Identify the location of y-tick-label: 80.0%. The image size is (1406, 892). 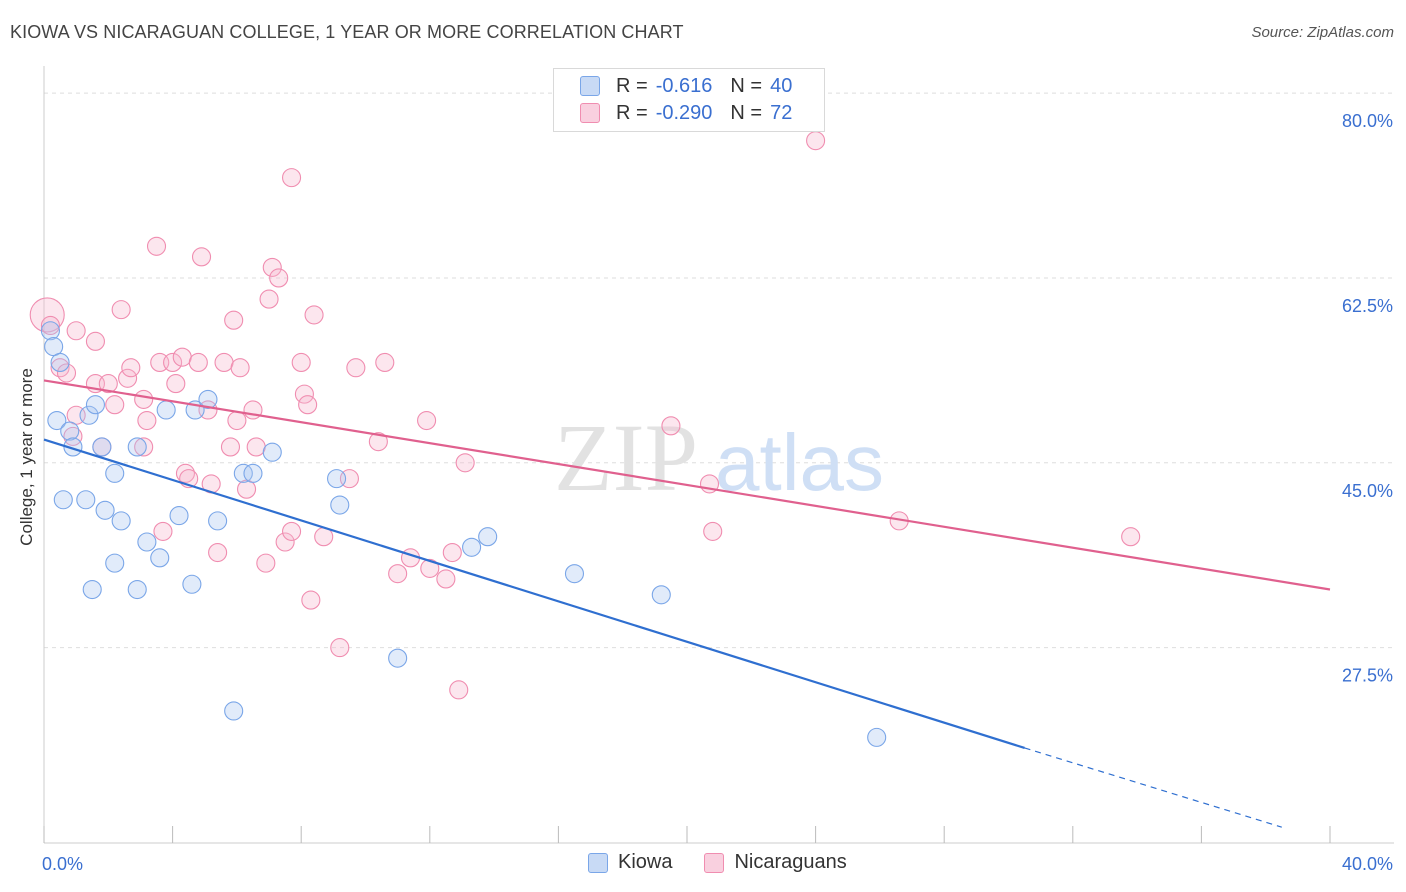
(1367, 121).